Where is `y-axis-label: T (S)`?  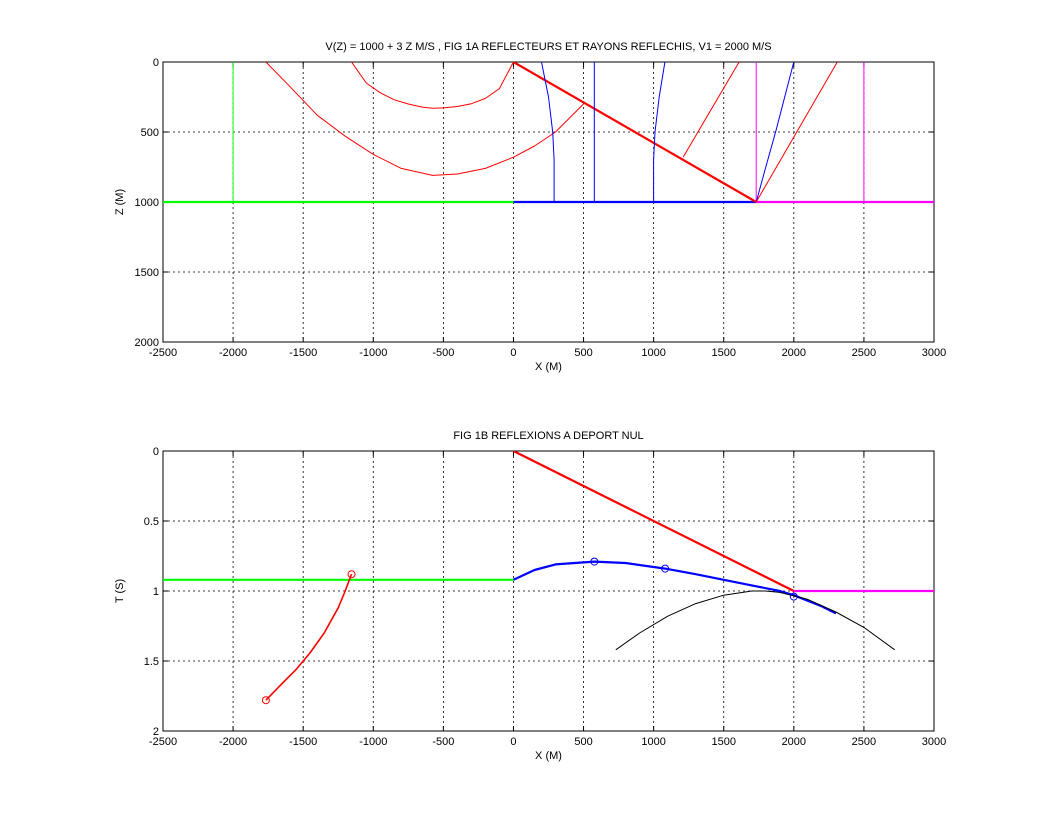 y-axis-label: T (S) is located at coordinates (120, 591).